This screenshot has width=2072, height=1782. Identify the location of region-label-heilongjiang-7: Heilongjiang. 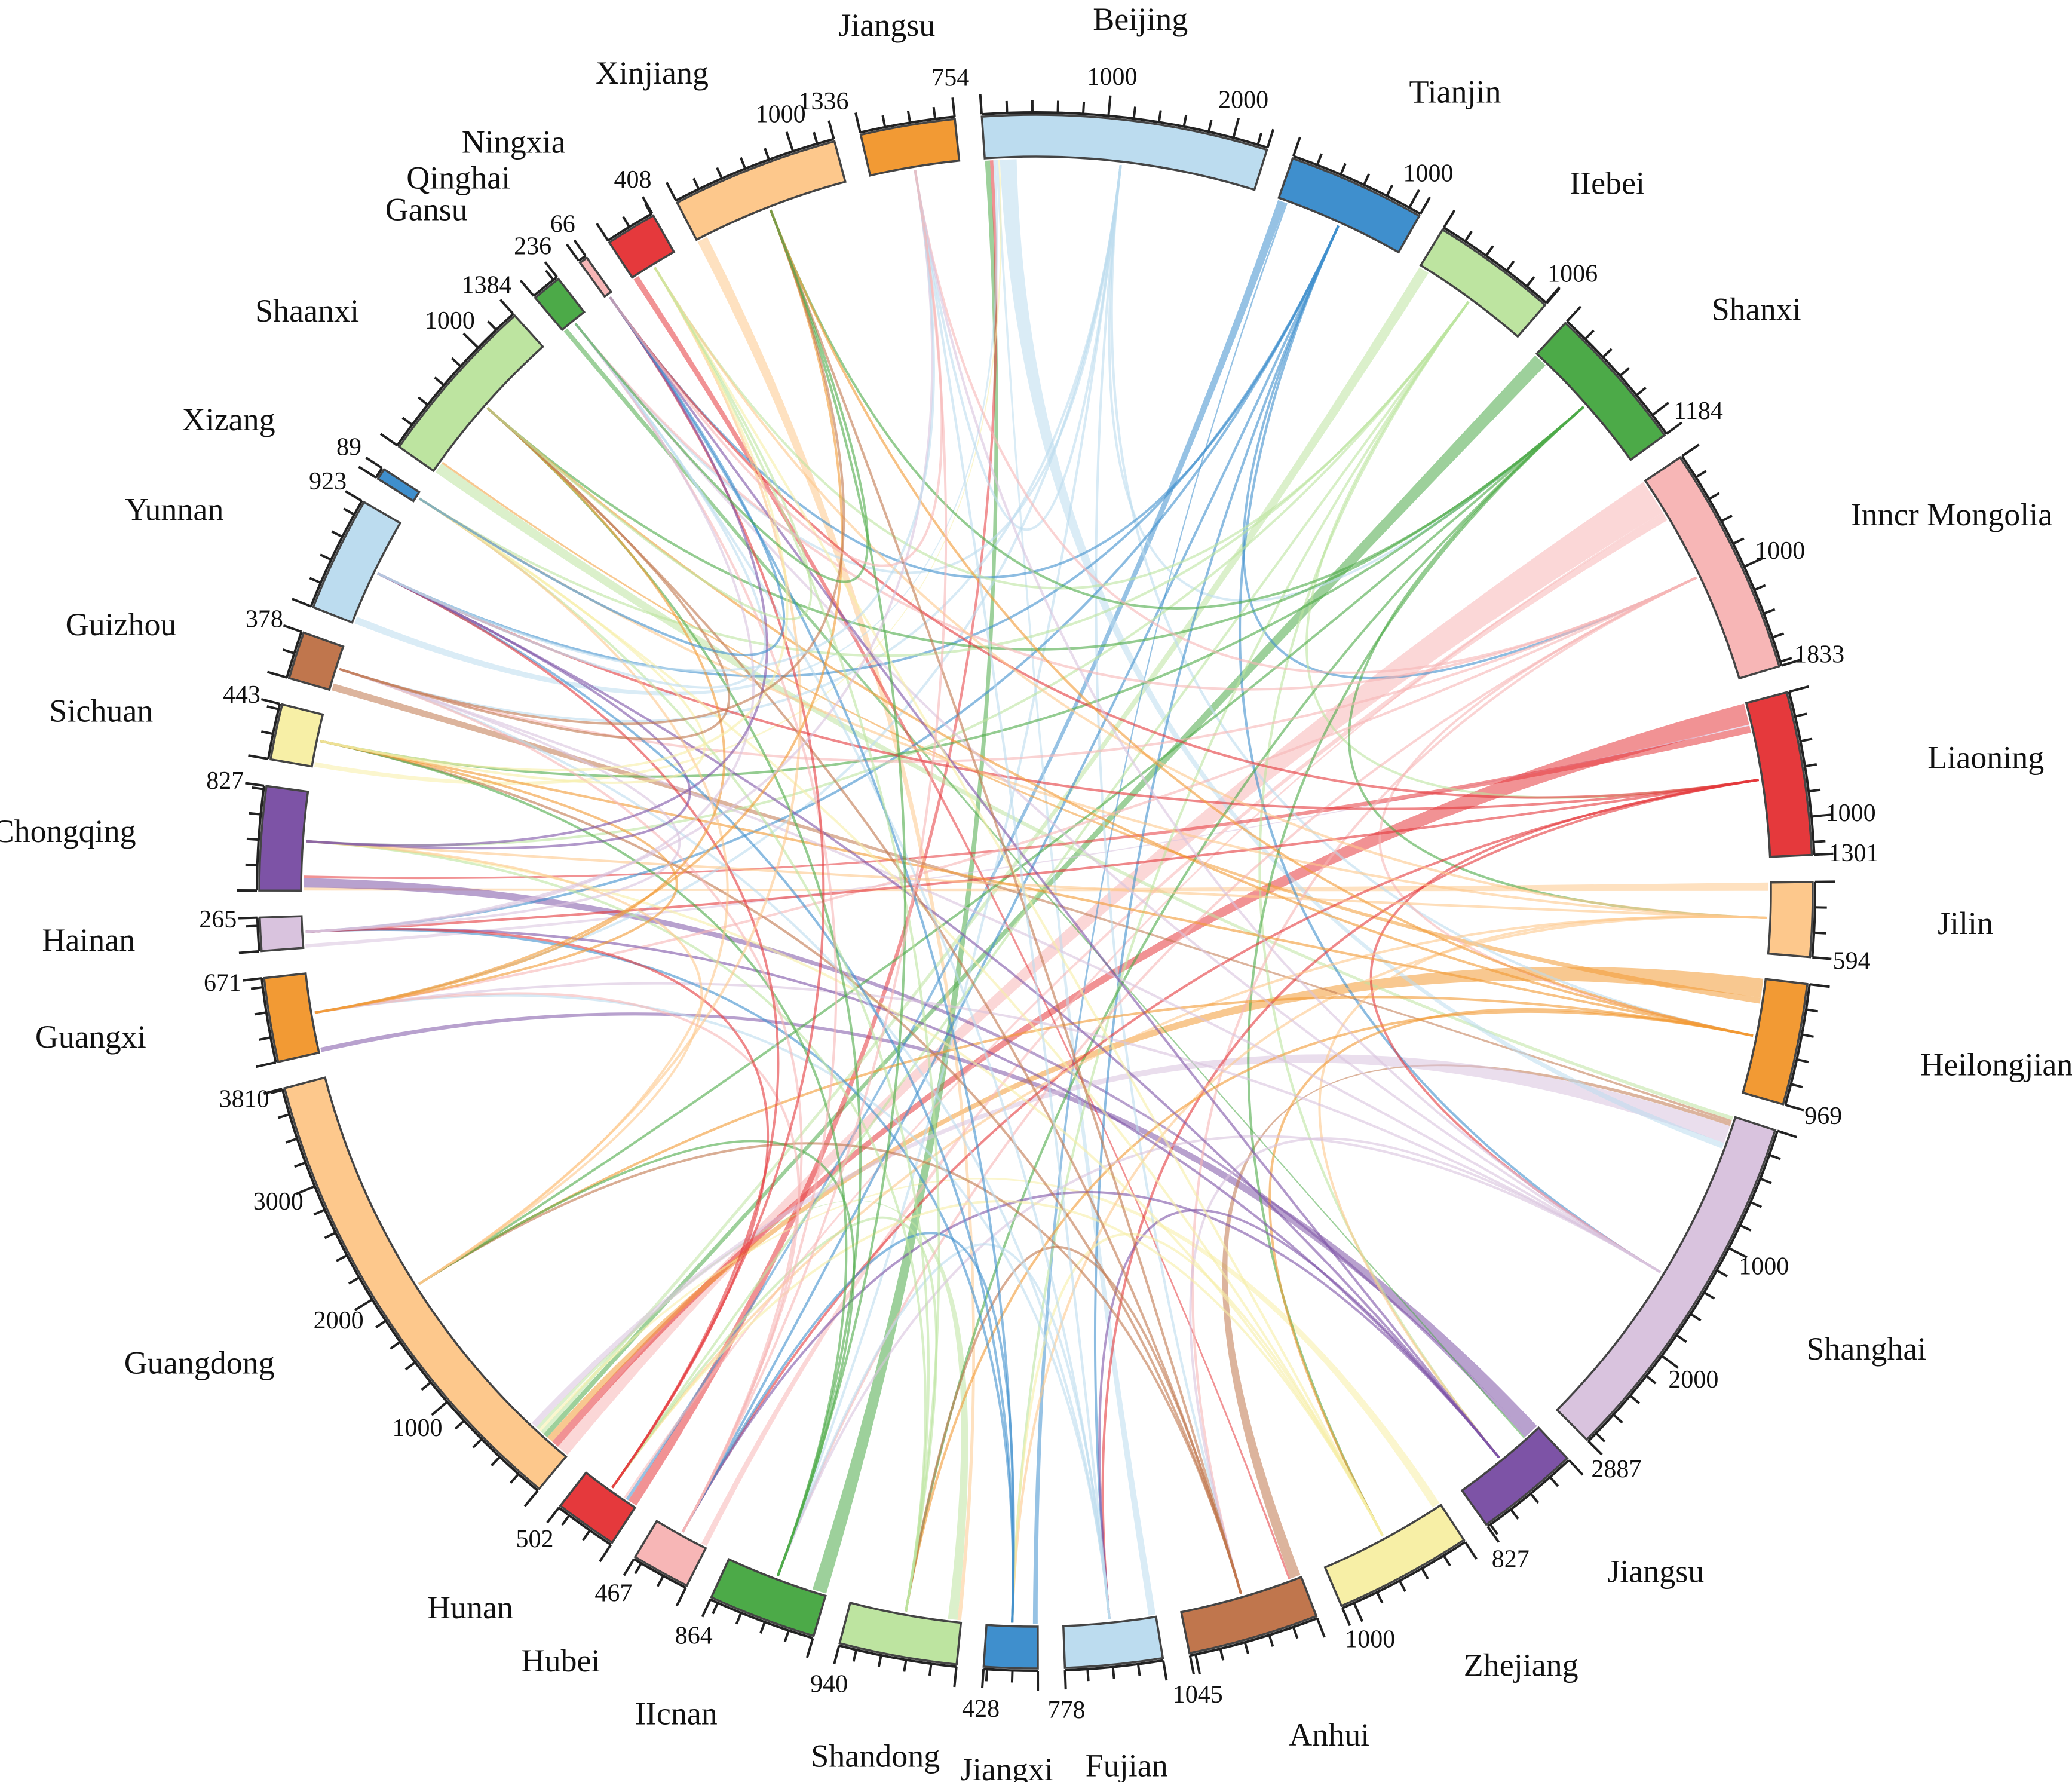
(1996, 1065).